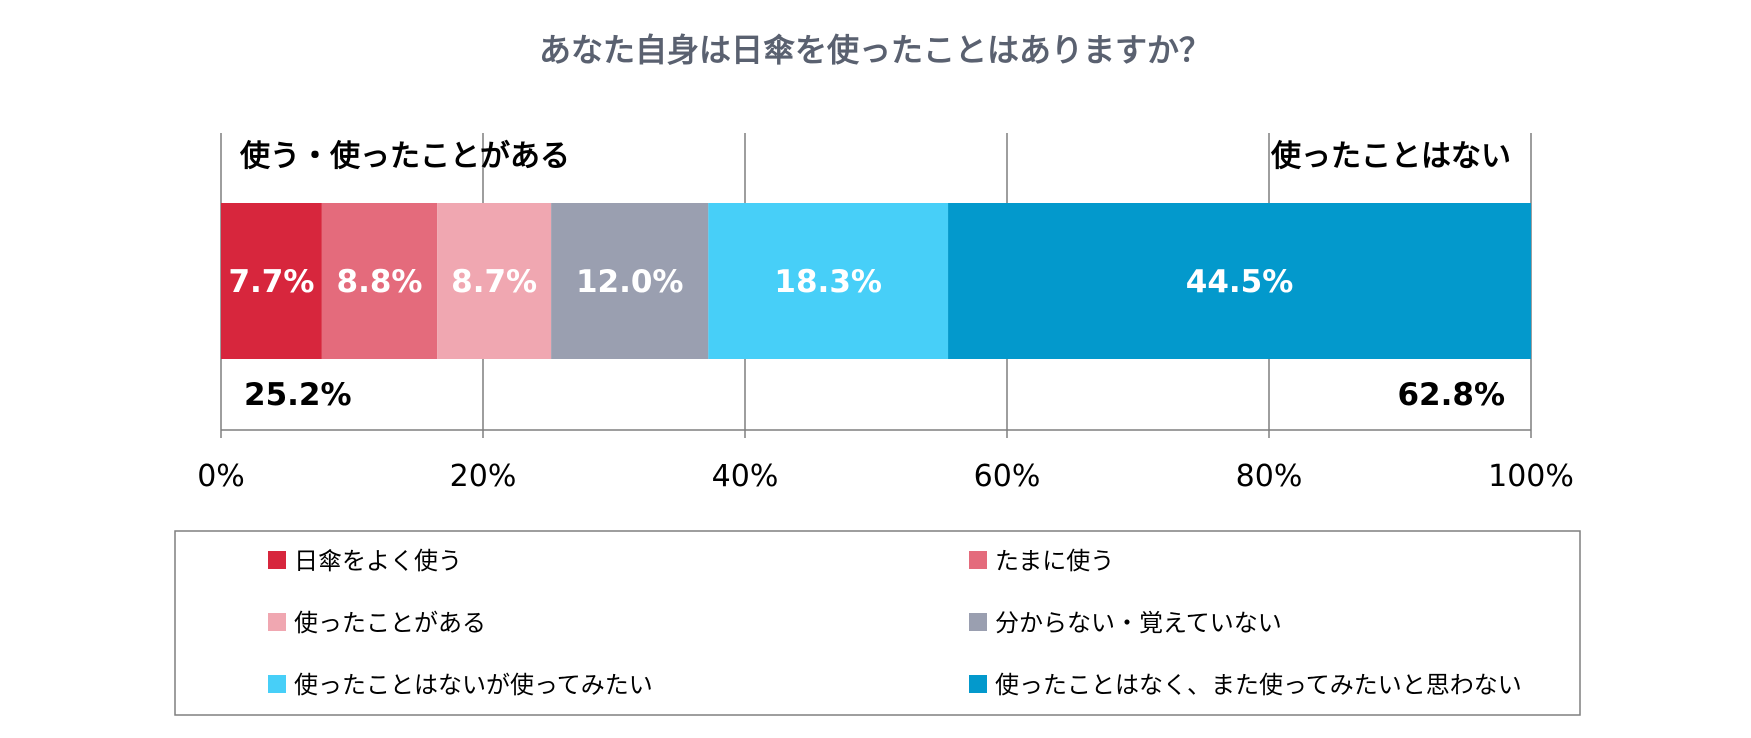 This screenshot has width=1751, height=738. I want to click on bar-segment-label-0: 7.7%, so click(271, 282).